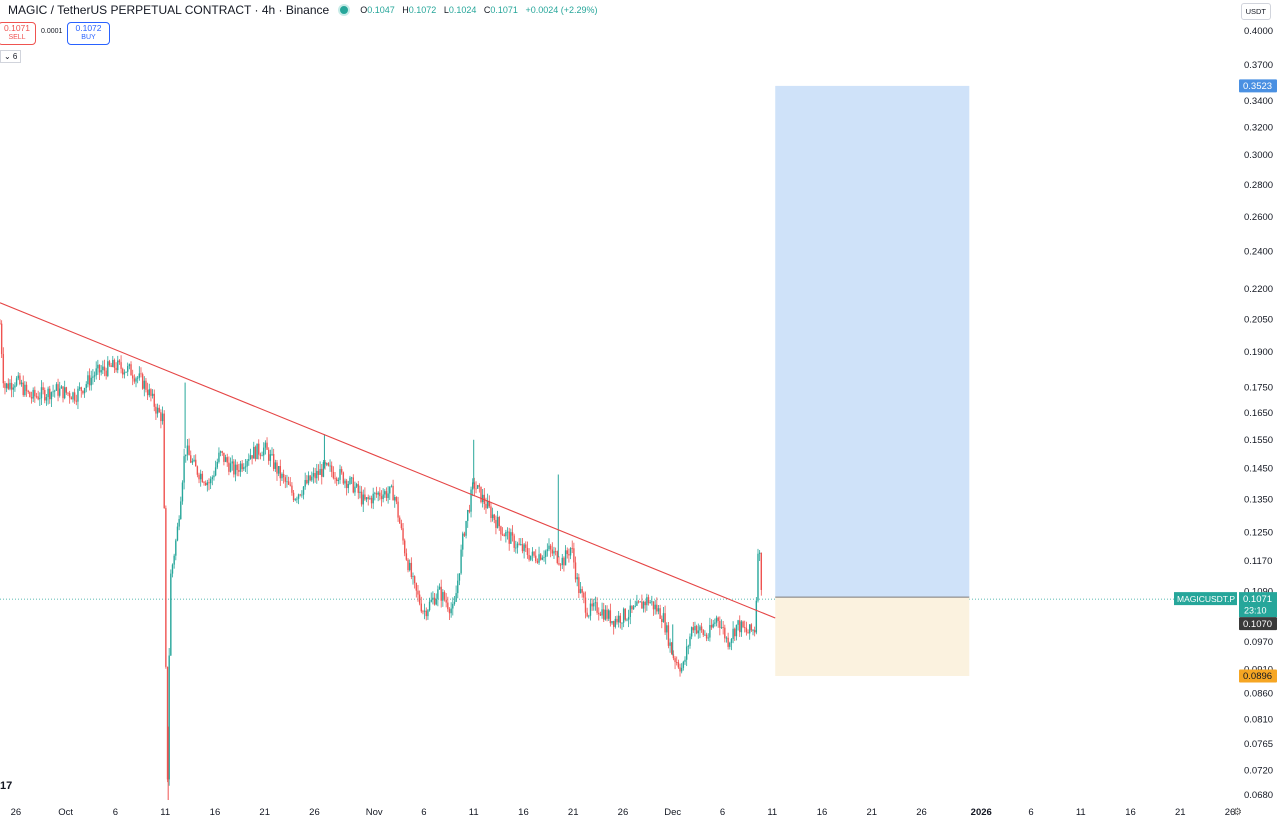 This screenshot has height=819, width=1280. Describe the element at coordinates (1258, 694) in the screenshot. I see `y-tick-label: 0.0860` at that location.